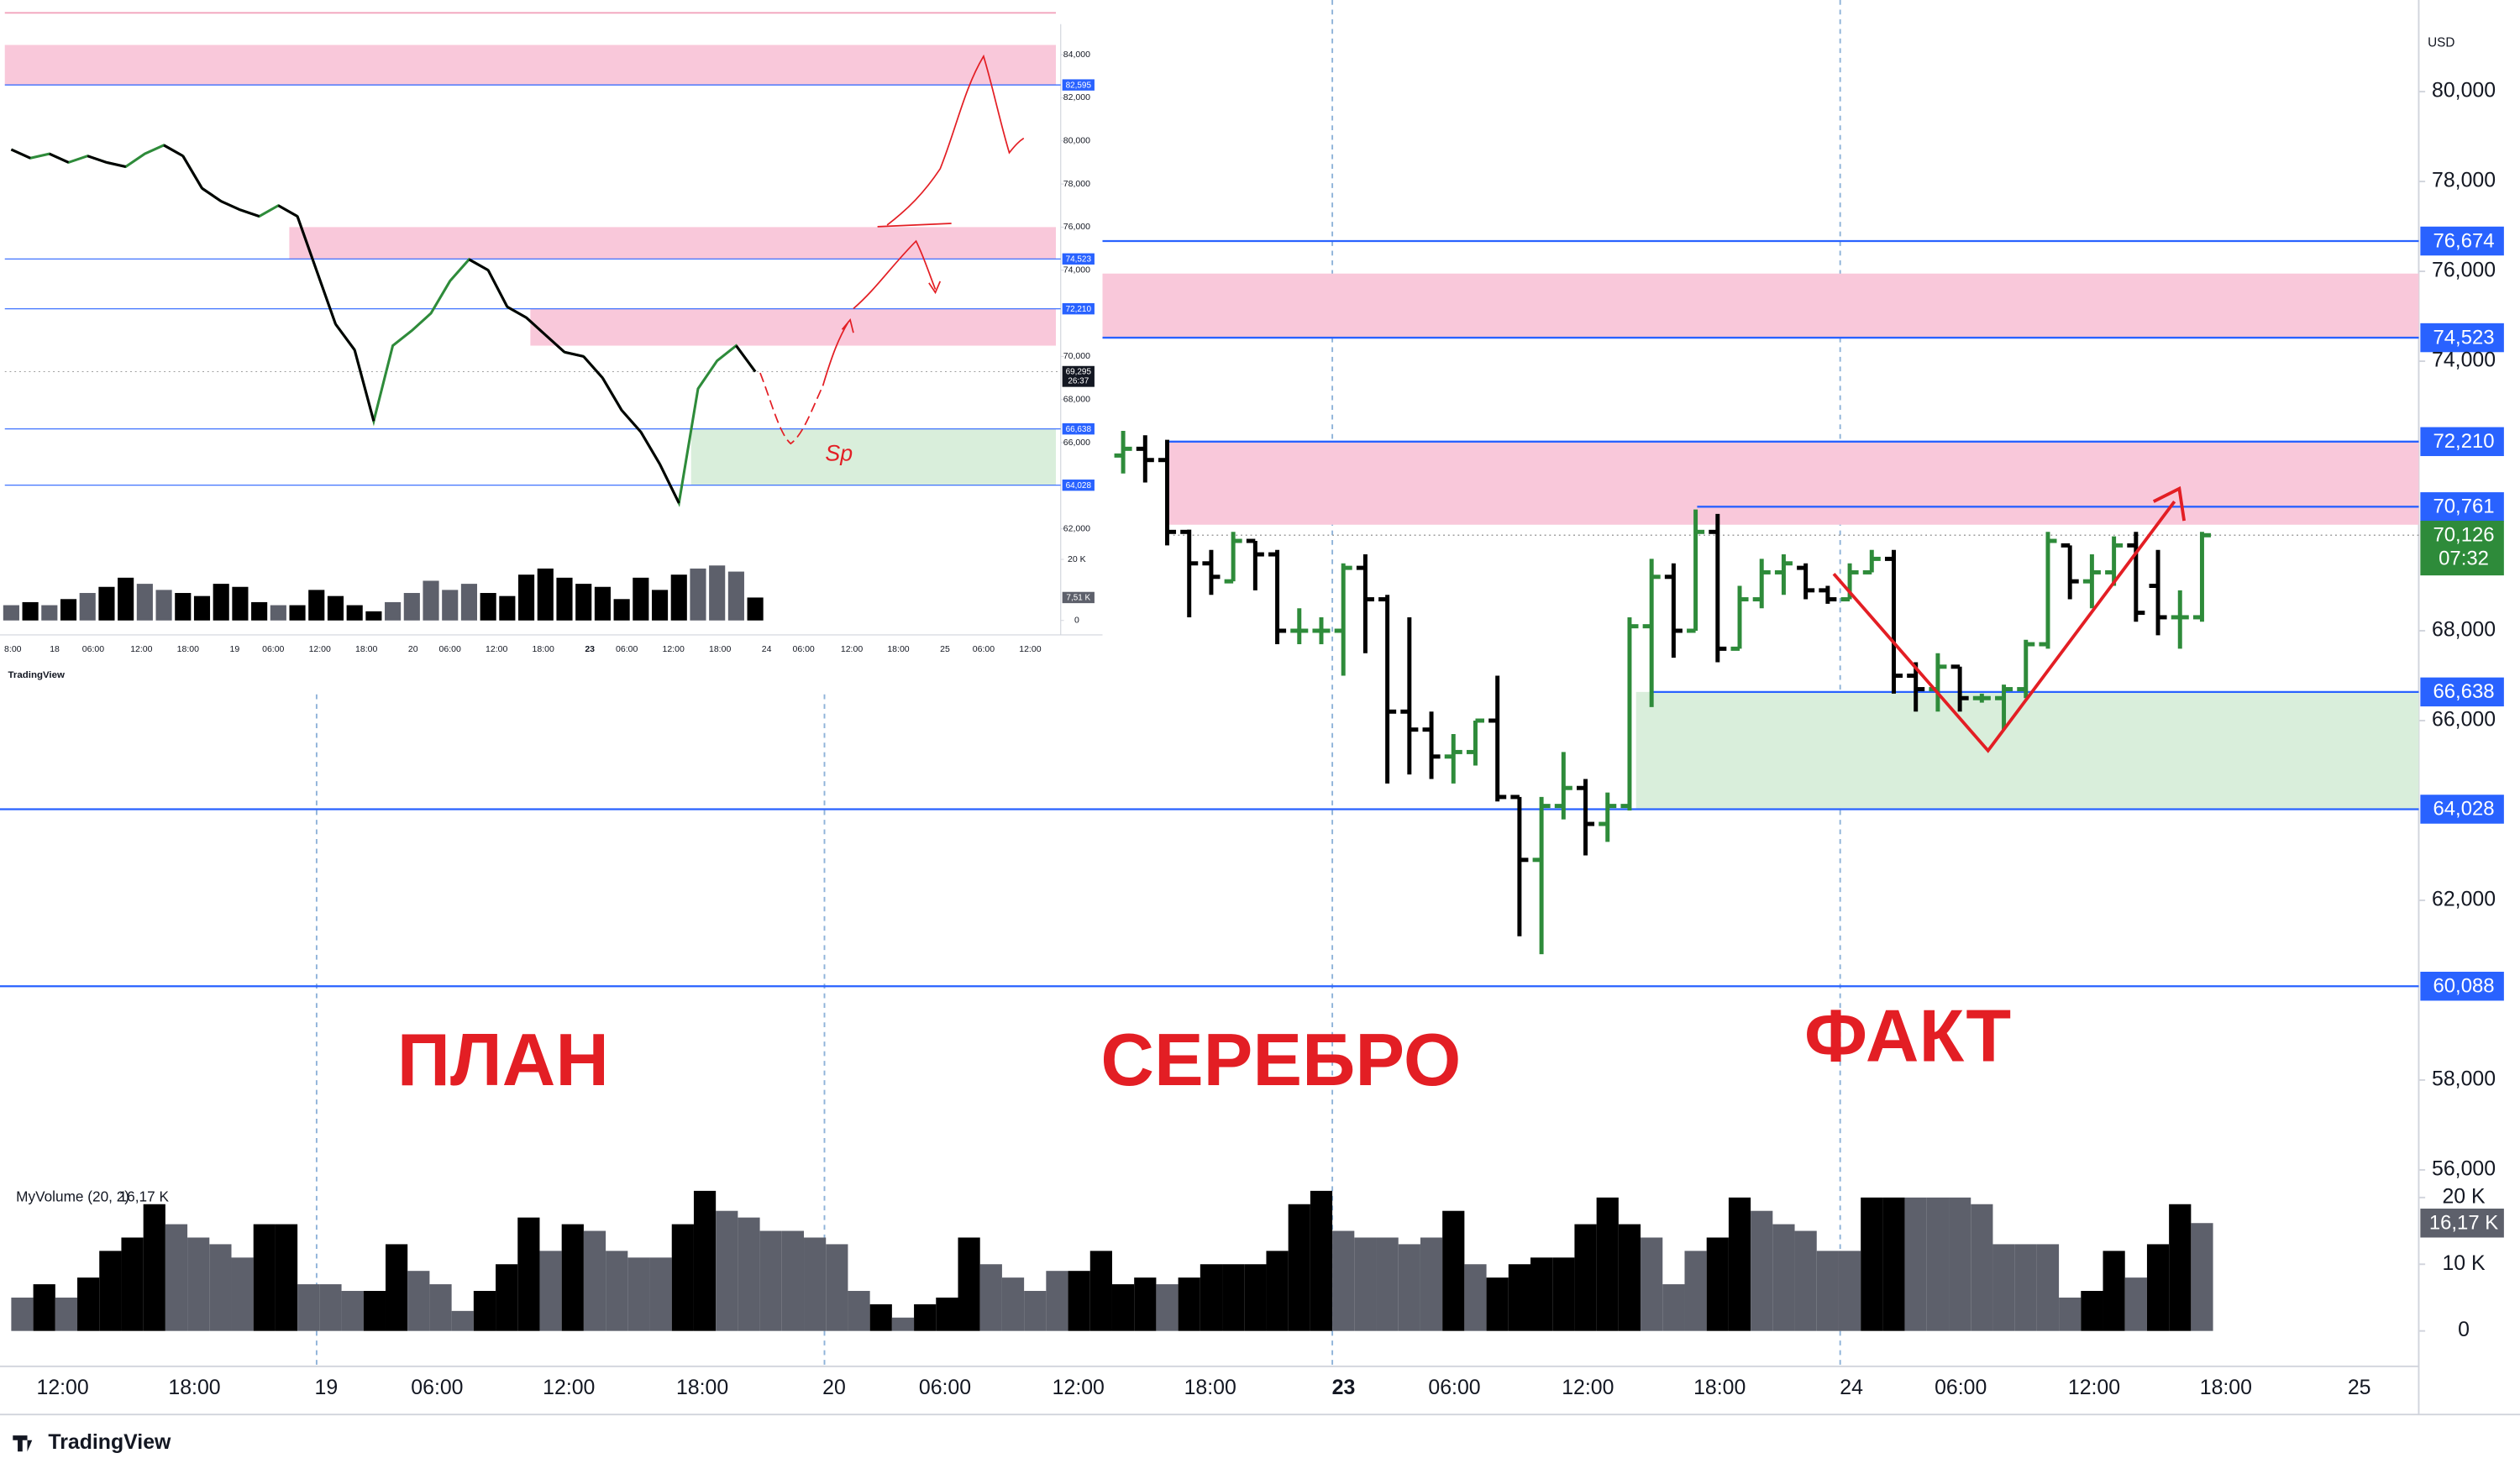  What do you see at coordinates (2463, 442) in the screenshot?
I see `level-label: 72,210` at bounding box center [2463, 442].